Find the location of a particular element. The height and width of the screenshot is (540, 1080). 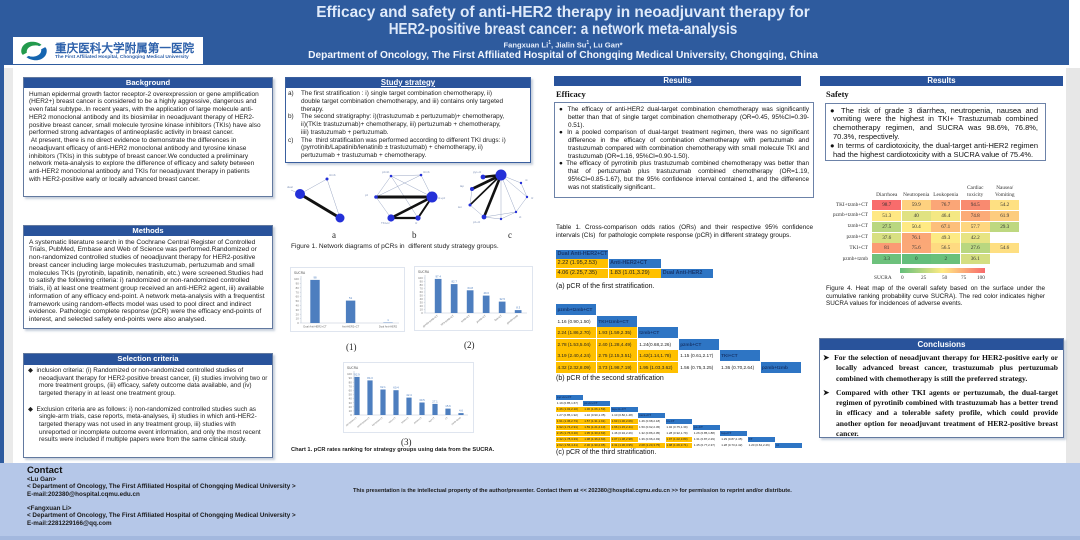

svg-text: 60.4 is located at coordinates (396, 388).